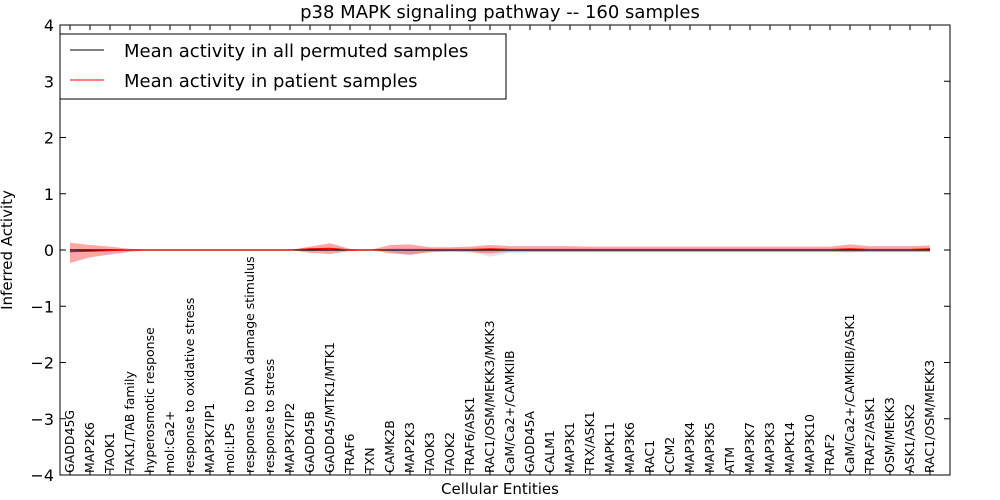 The image size is (1000, 500). Describe the element at coordinates (529, 442) in the screenshot. I see `x-tick-label: GADD45A` at that location.